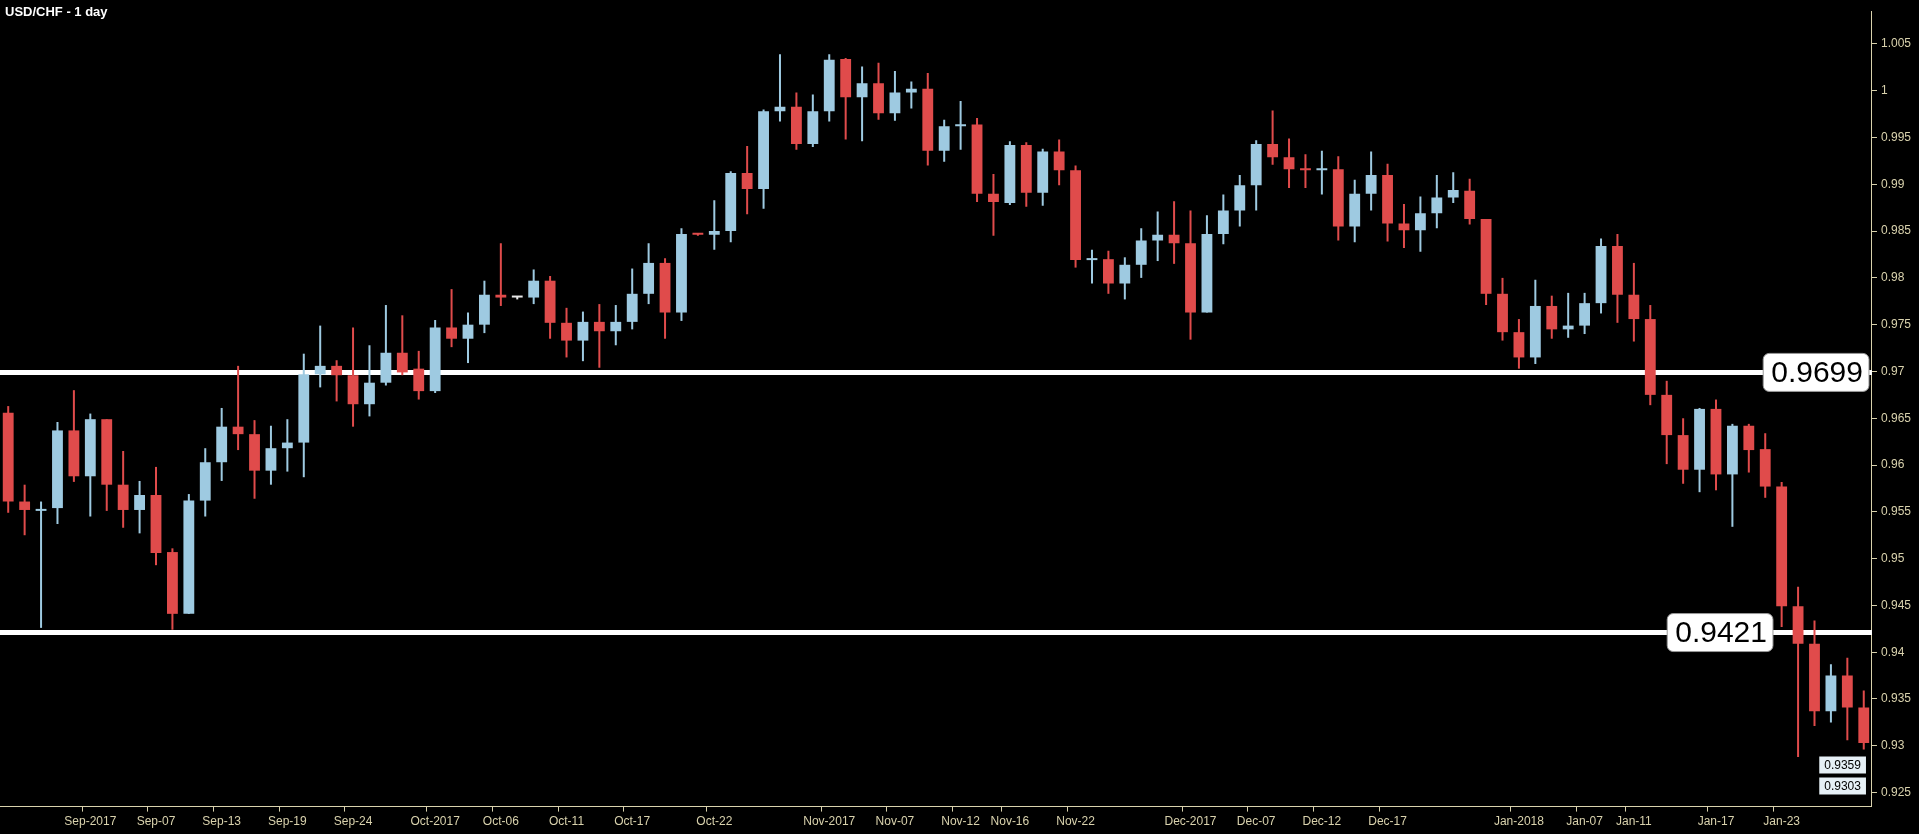 The width and height of the screenshot is (1919, 834). Describe the element at coordinates (1721, 631) in the screenshot. I see `ref-line-label: 0.9421` at that location.